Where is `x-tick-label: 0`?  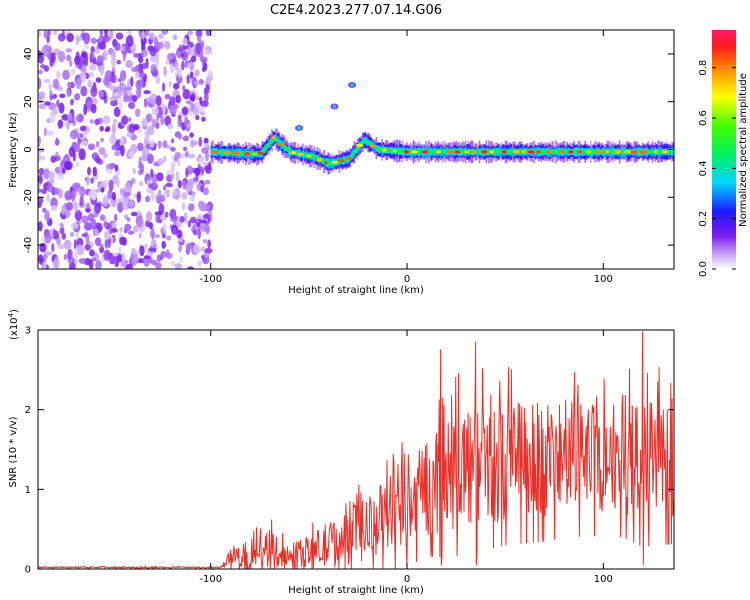 x-tick-label: 0 is located at coordinates (407, 579).